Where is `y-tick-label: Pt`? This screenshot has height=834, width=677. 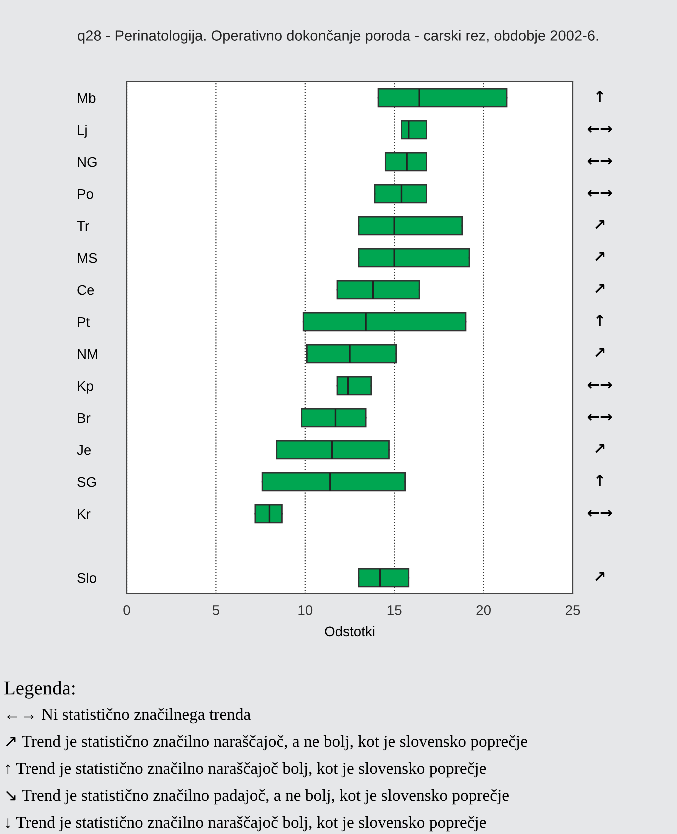
y-tick-label: Pt is located at coordinates (84, 322).